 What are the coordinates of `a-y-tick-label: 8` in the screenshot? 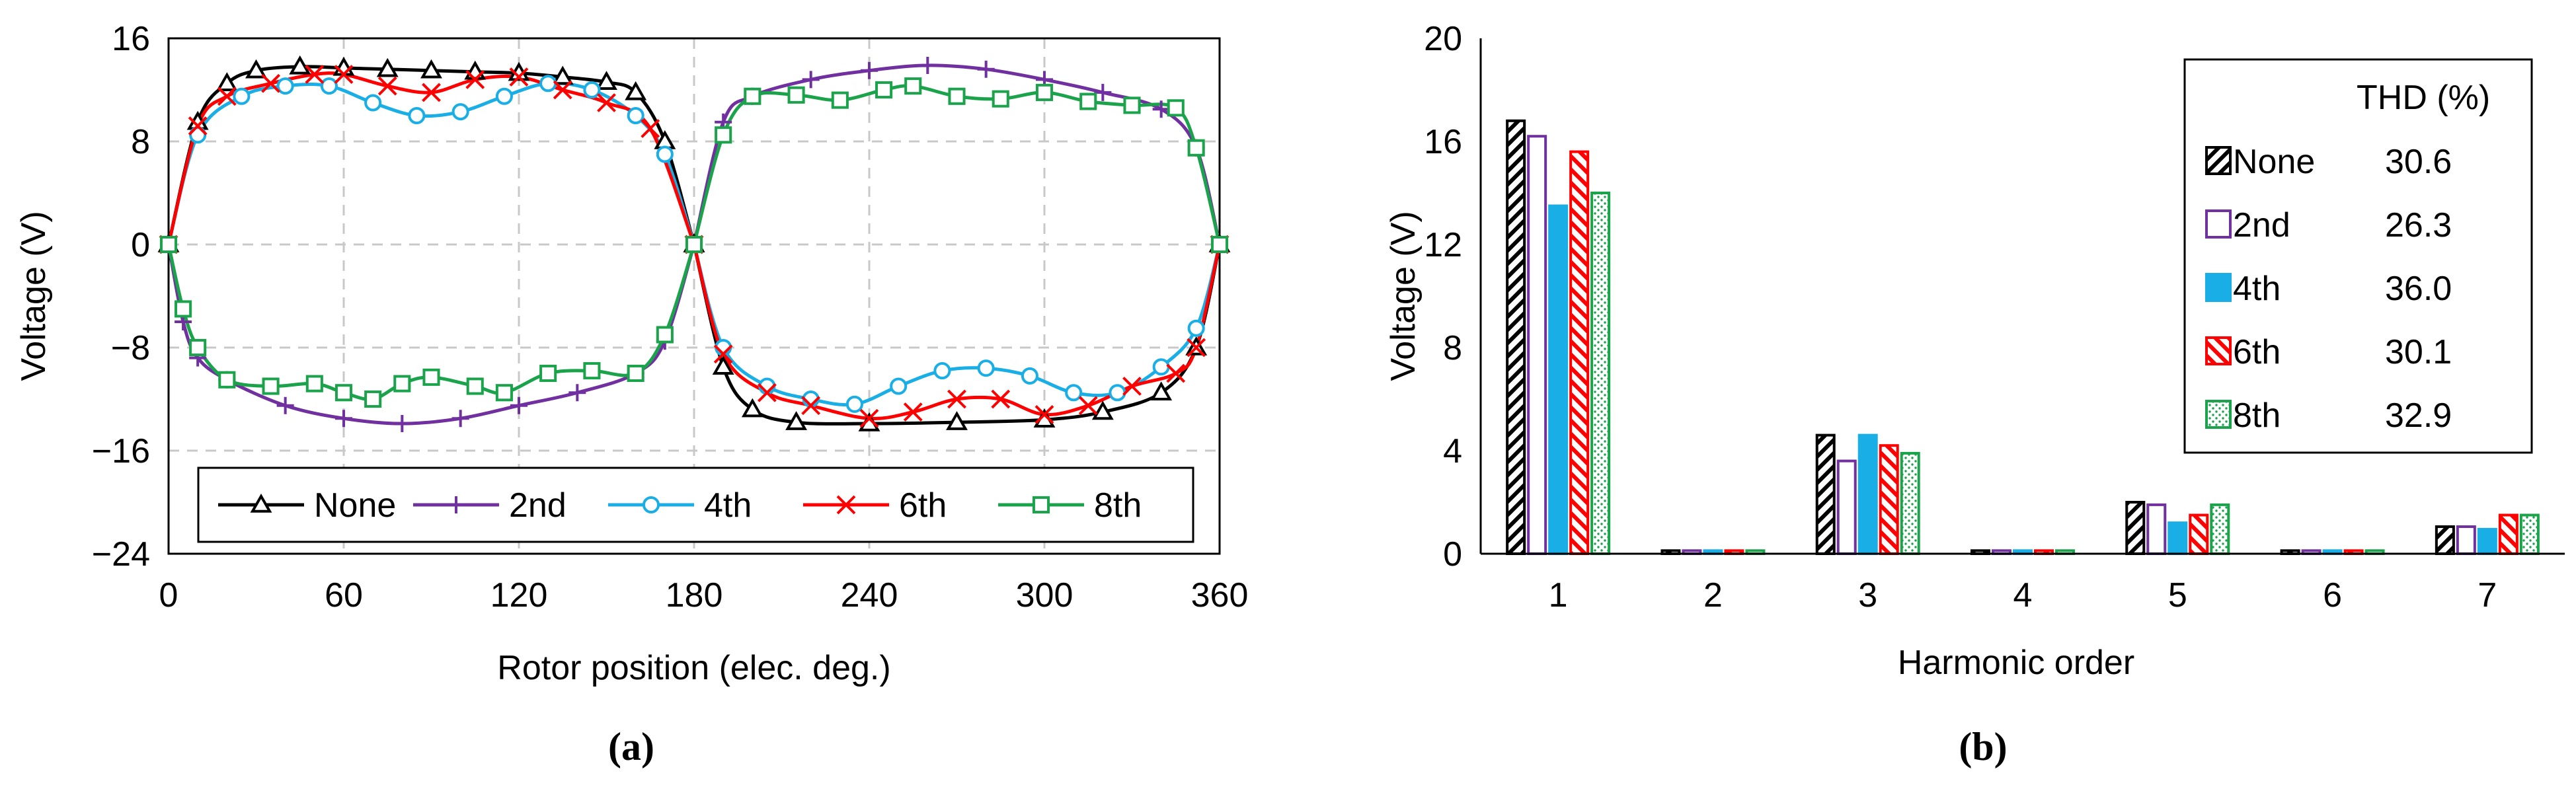 It's located at (140, 142).